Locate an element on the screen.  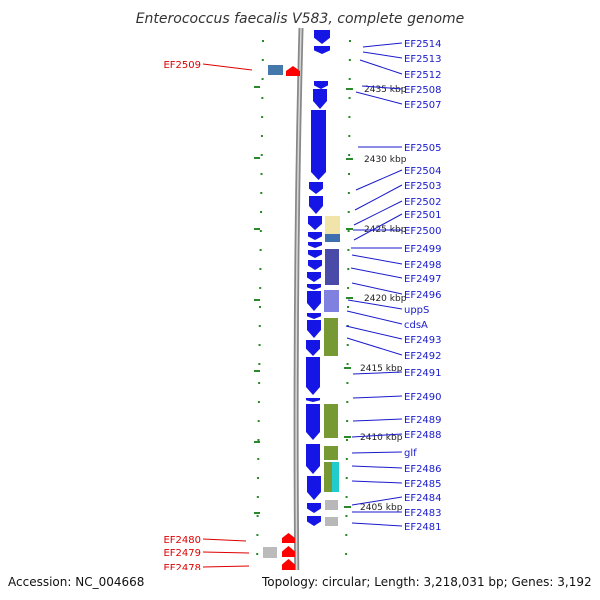
chromosome-backbone is located at coordinates (298, 313).